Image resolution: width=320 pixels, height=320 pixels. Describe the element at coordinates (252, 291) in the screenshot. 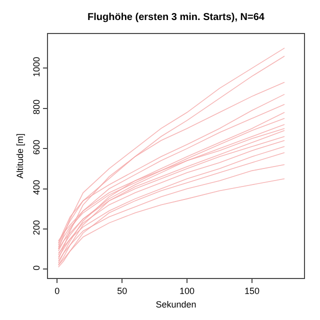

I see `x-tick-label: 150` at that location.